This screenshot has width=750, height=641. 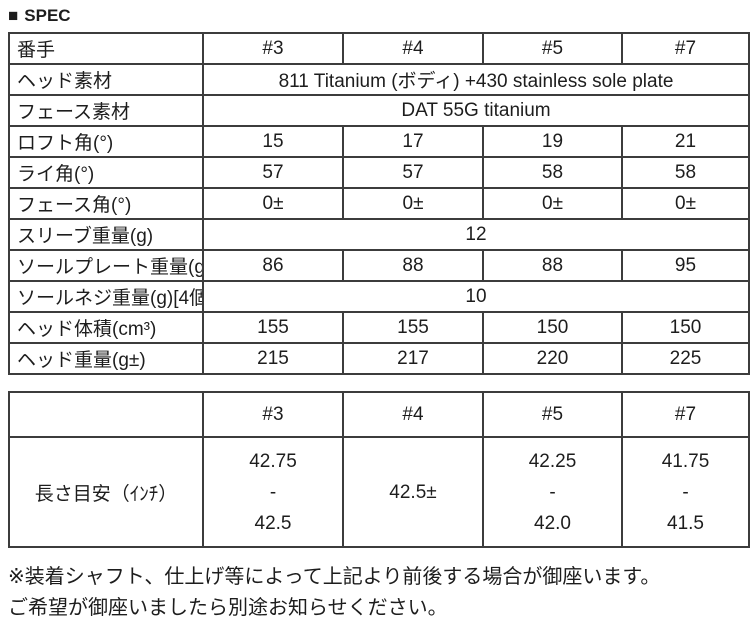 I want to click on length-value-line: 42.5±, so click(x=413, y=492).